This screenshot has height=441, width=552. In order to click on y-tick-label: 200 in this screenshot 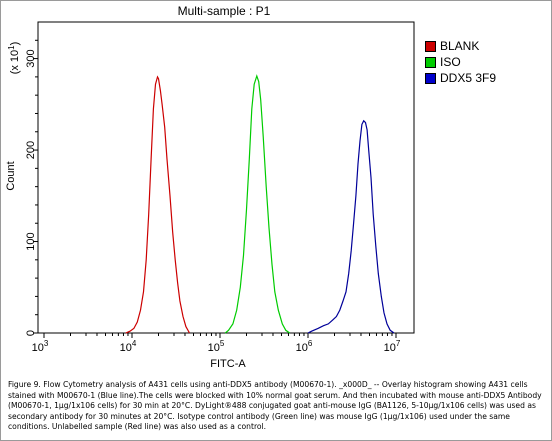, I will do `click(31, 150)`.